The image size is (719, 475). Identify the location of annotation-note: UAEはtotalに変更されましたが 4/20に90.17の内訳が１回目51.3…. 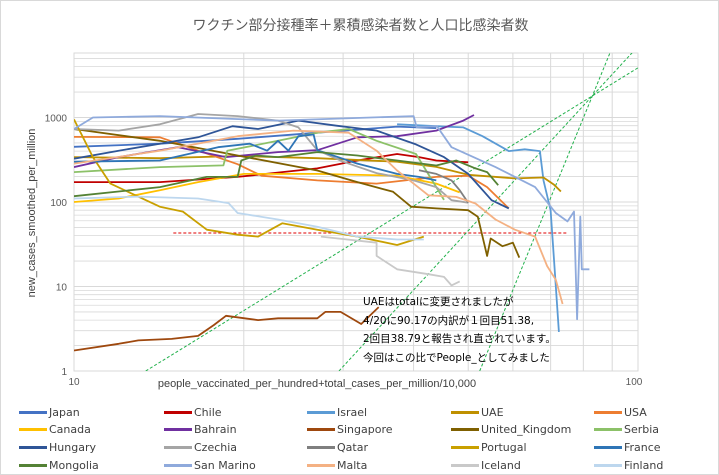
(459, 330).